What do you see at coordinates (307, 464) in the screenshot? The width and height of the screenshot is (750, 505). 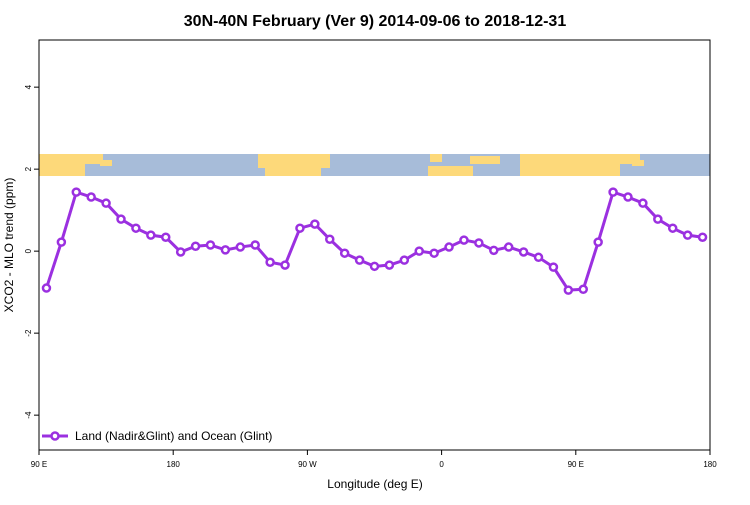 I see `x-tick-label: 90 W` at bounding box center [307, 464].